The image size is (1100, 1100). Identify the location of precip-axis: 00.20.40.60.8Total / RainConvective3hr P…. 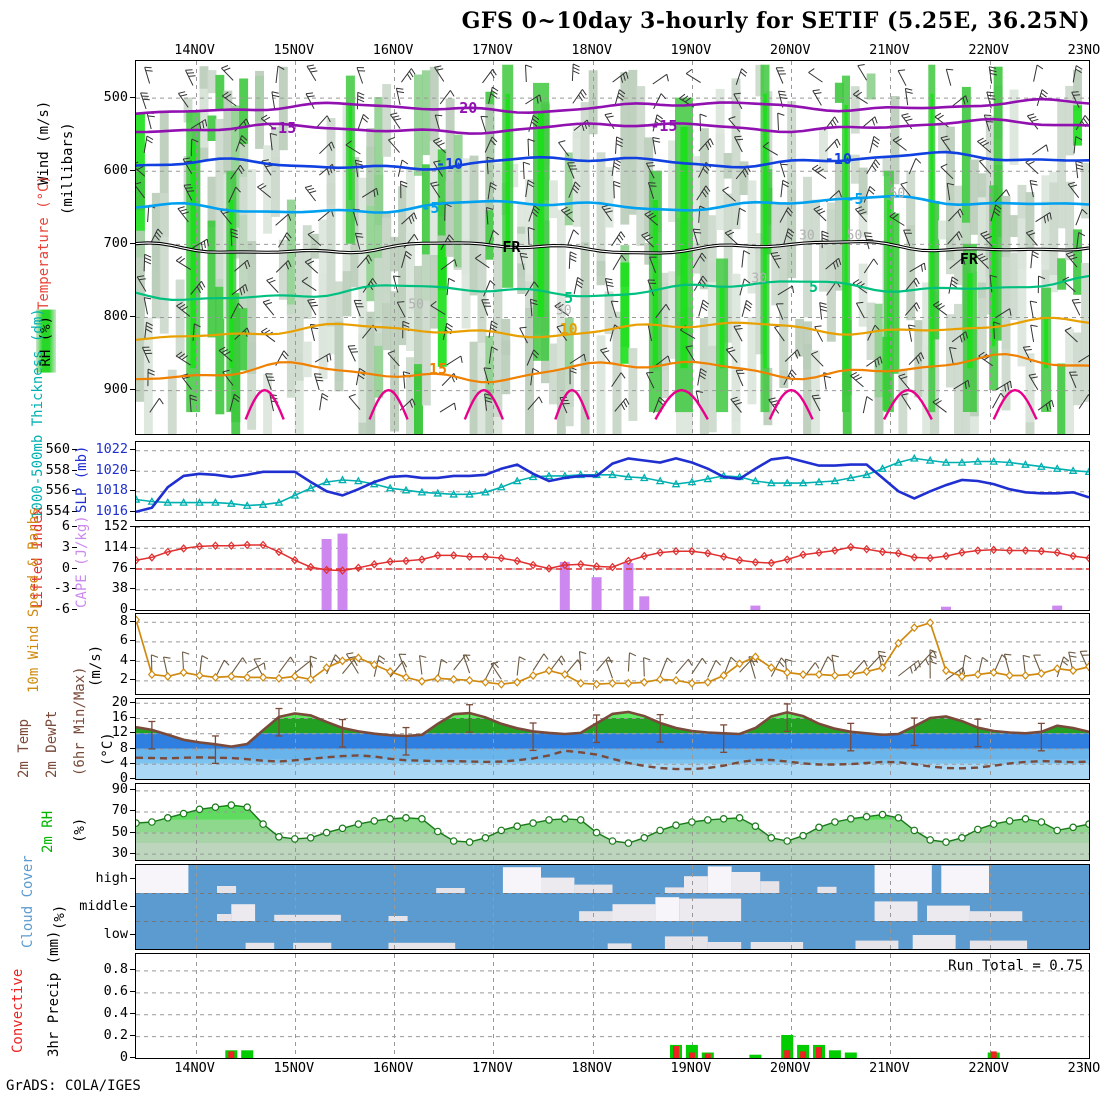
(68, 997).